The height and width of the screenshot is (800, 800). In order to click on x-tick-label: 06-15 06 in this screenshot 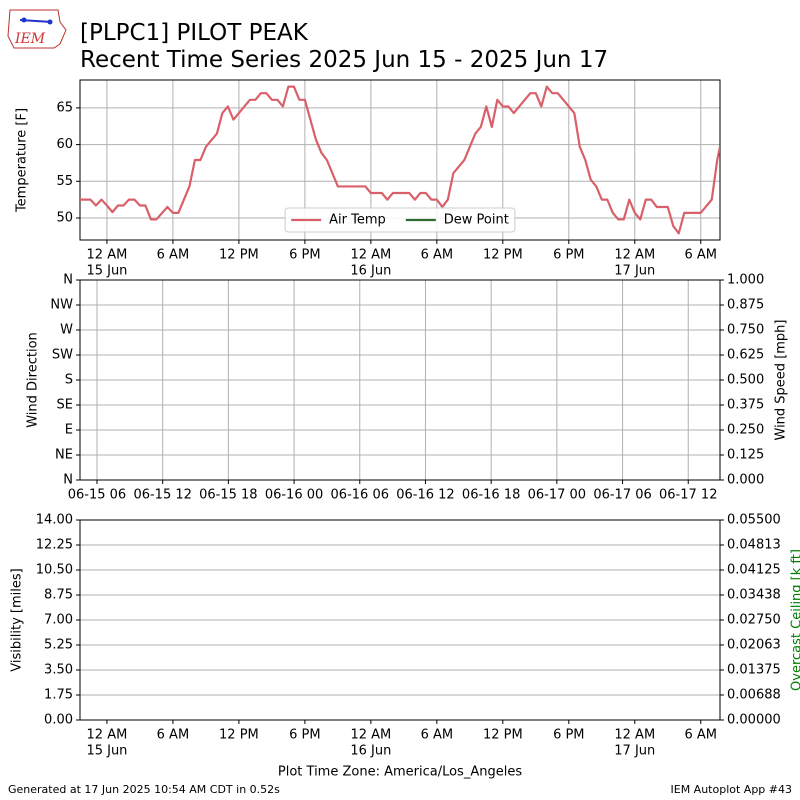, I will do `click(97, 495)`.